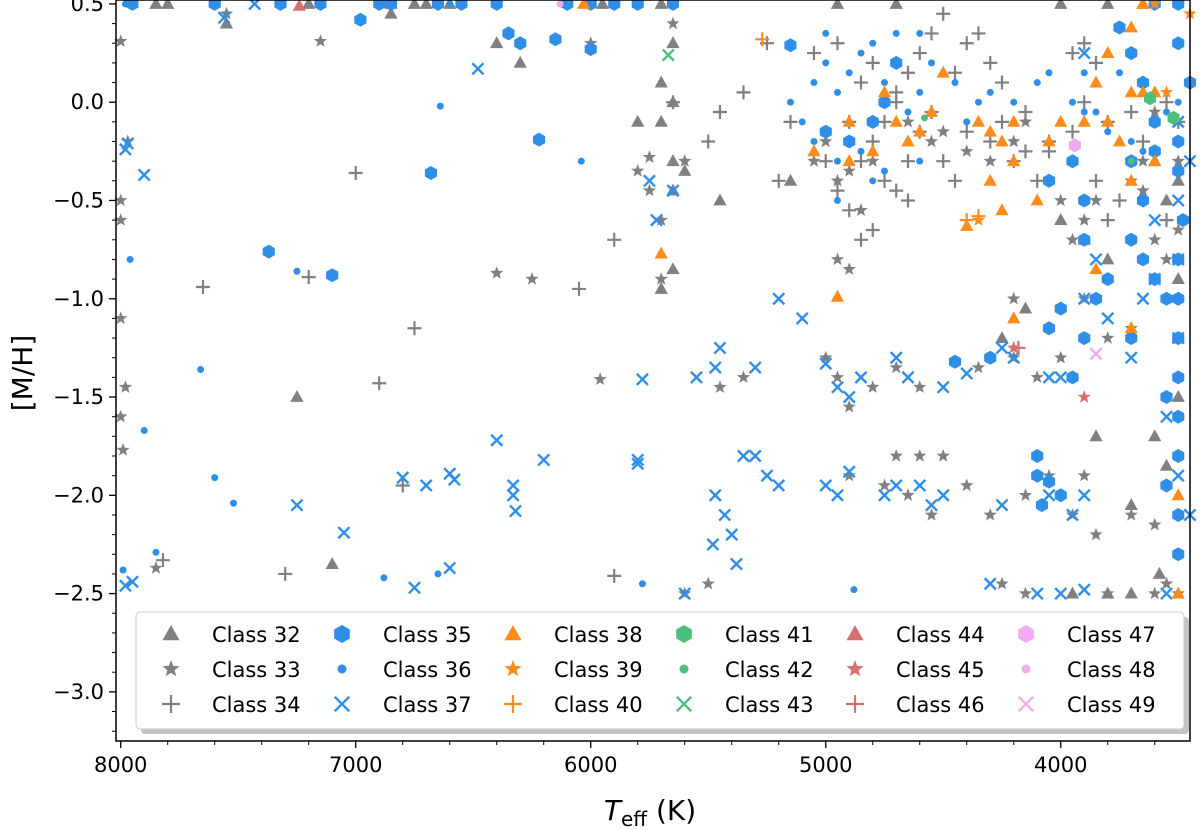 The width and height of the screenshot is (1200, 830). What do you see at coordinates (1026, 669) in the screenshot?
I see `legend-marker` at bounding box center [1026, 669].